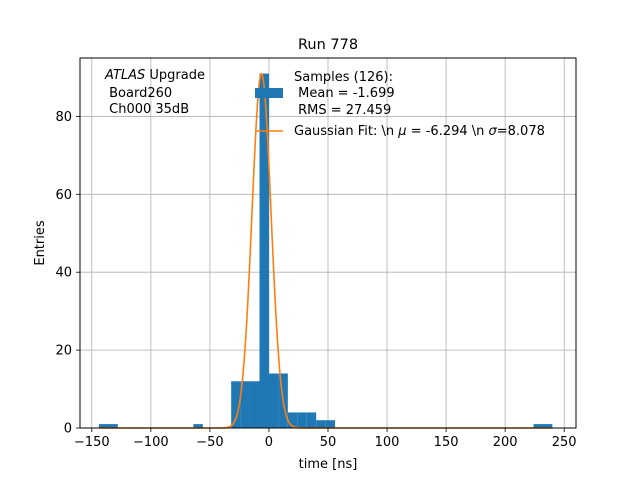 The width and height of the screenshot is (640, 484). Describe the element at coordinates (346, 131) in the screenshot. I see `fit-label-pre: Gaussian Fit: \n` at that location.